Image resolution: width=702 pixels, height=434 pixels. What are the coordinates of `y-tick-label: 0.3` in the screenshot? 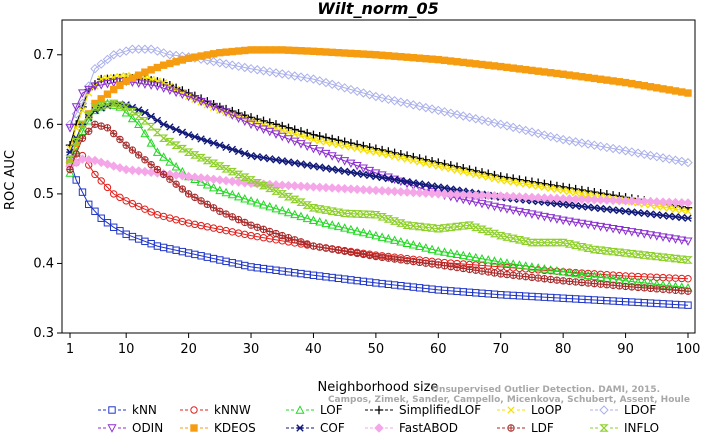 It's located at (43, 333).